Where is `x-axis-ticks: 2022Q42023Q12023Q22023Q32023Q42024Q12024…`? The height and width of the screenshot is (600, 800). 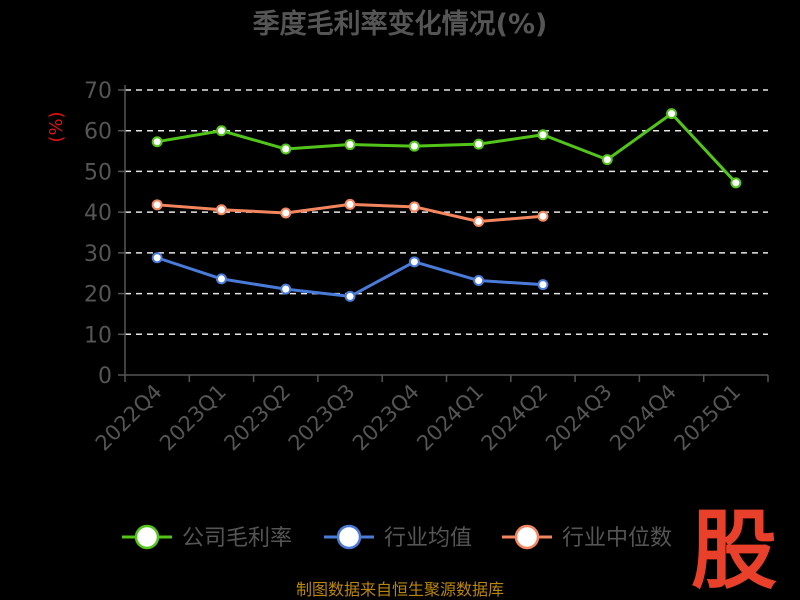
x-axis-ticks: 2022Q42023Q12023Q22023Q32023Q42024Q12024… is located at coordinates (430, 415).